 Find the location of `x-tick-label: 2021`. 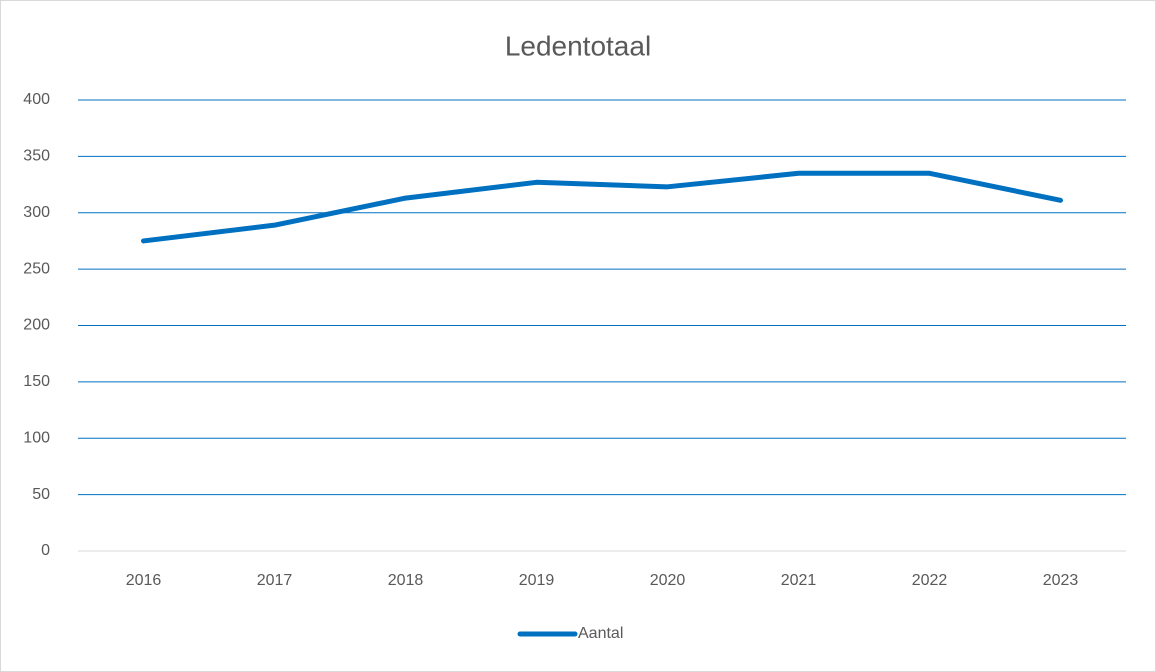

x-tick-label: 2021 is located at coordinates (799, 580).